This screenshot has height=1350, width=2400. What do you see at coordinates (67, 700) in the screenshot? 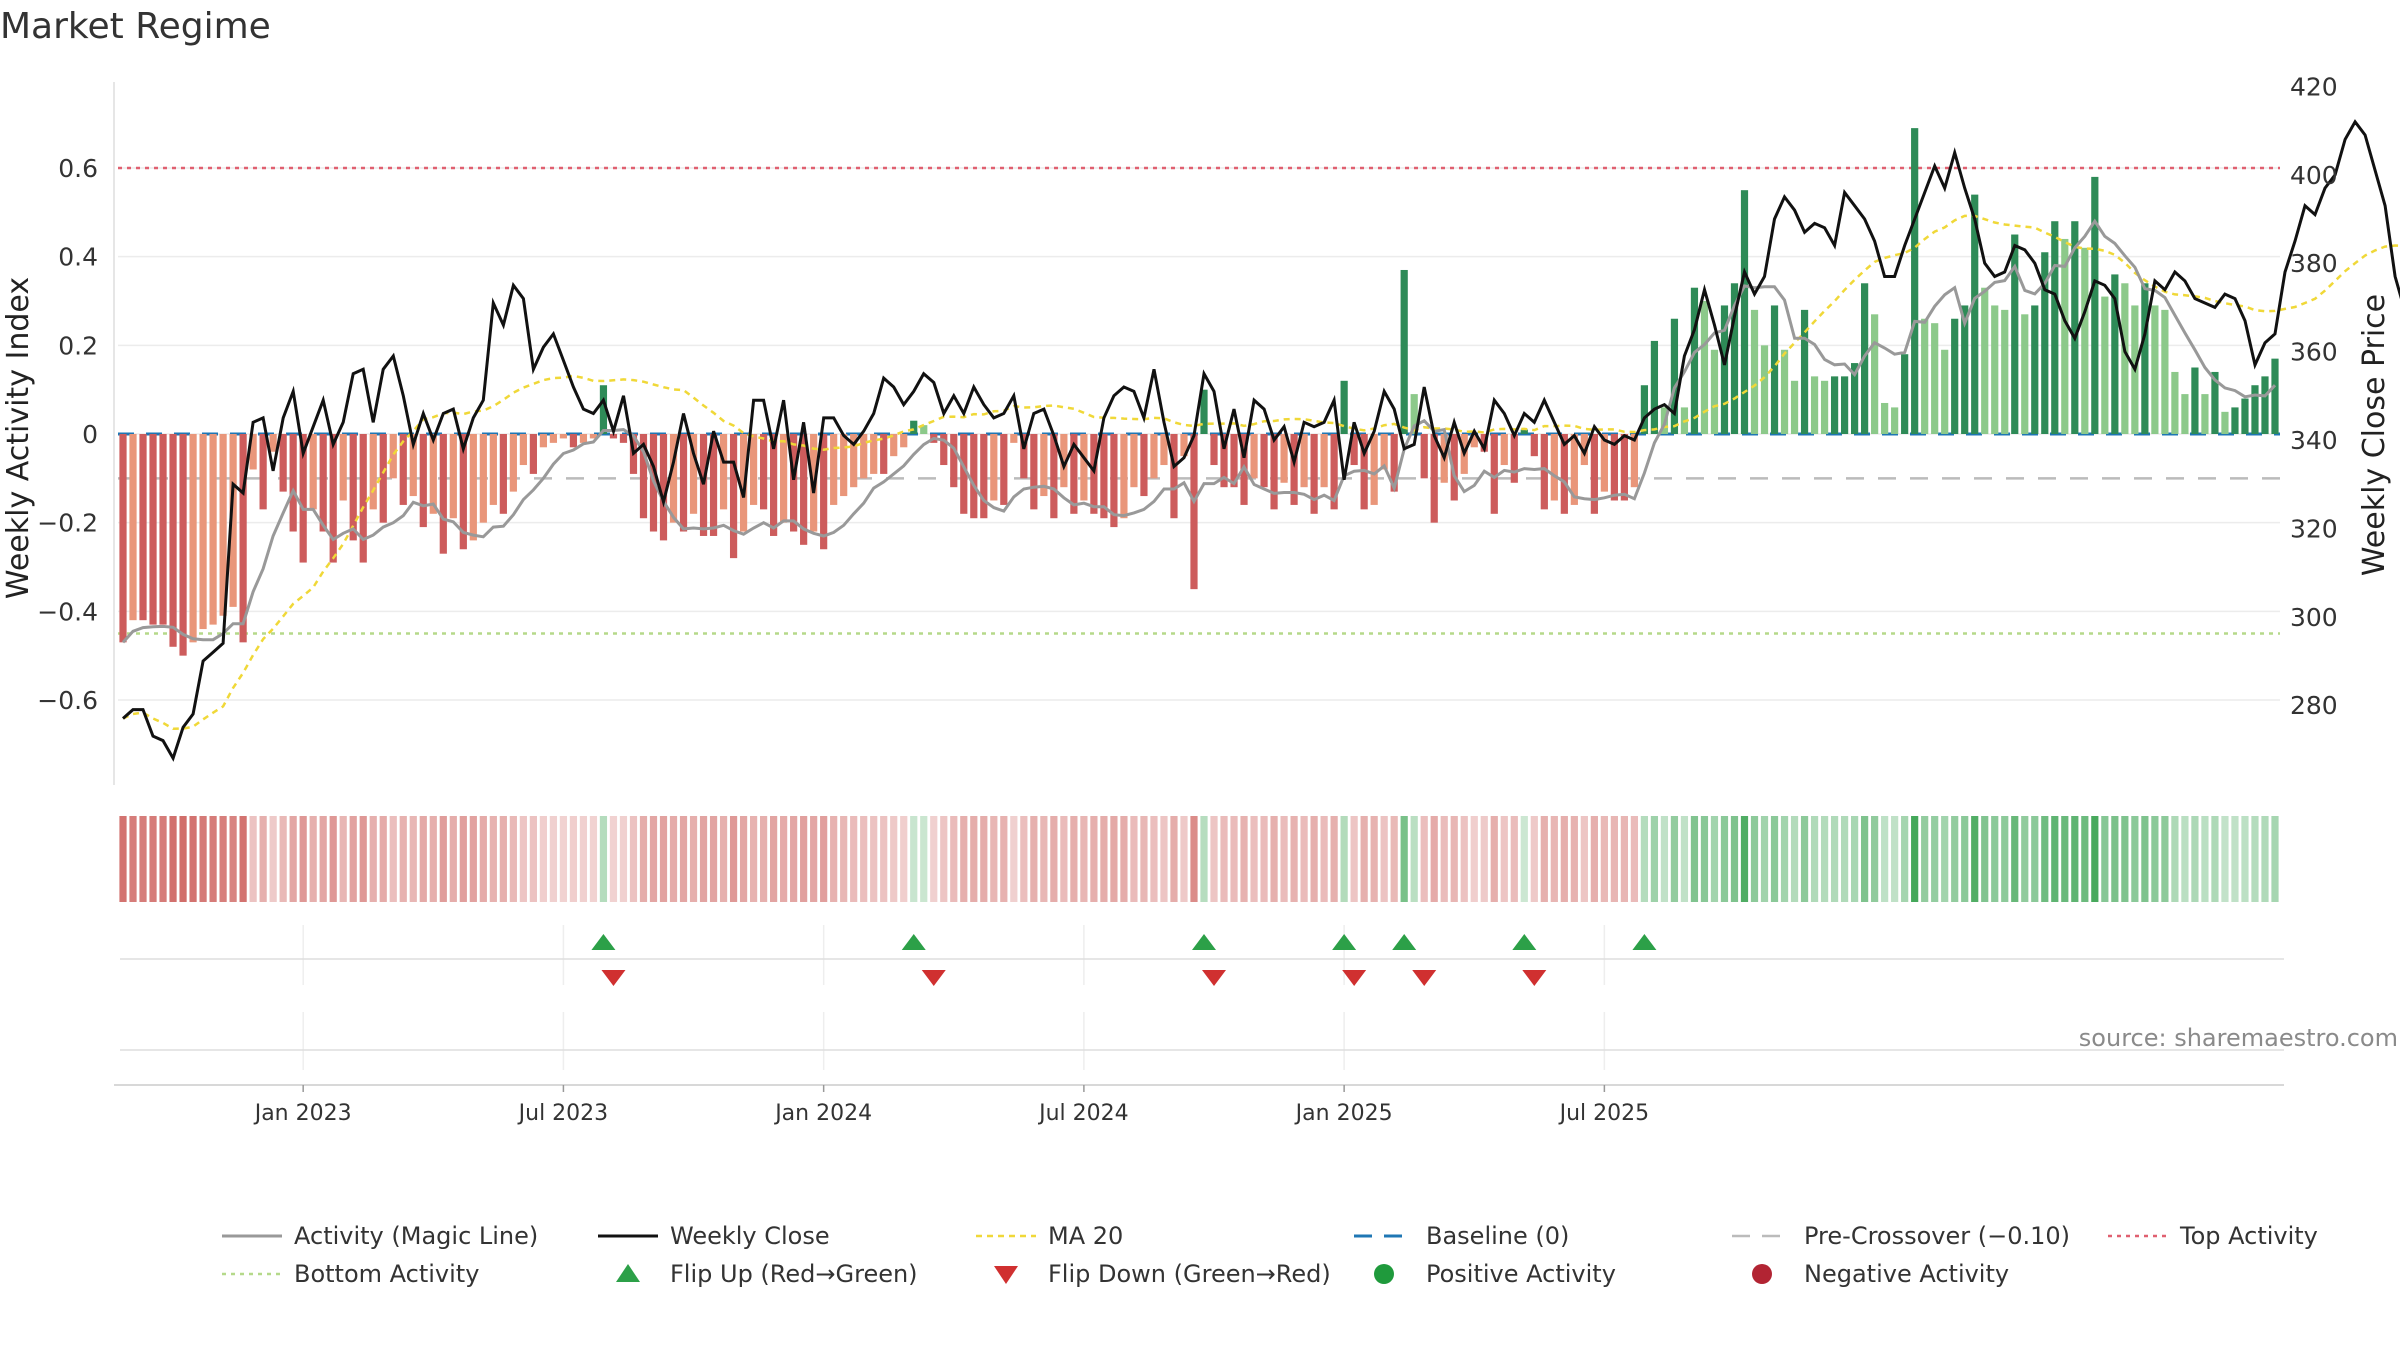
I see `y-tick-label: −0.6` at bounding box center [67, 700].